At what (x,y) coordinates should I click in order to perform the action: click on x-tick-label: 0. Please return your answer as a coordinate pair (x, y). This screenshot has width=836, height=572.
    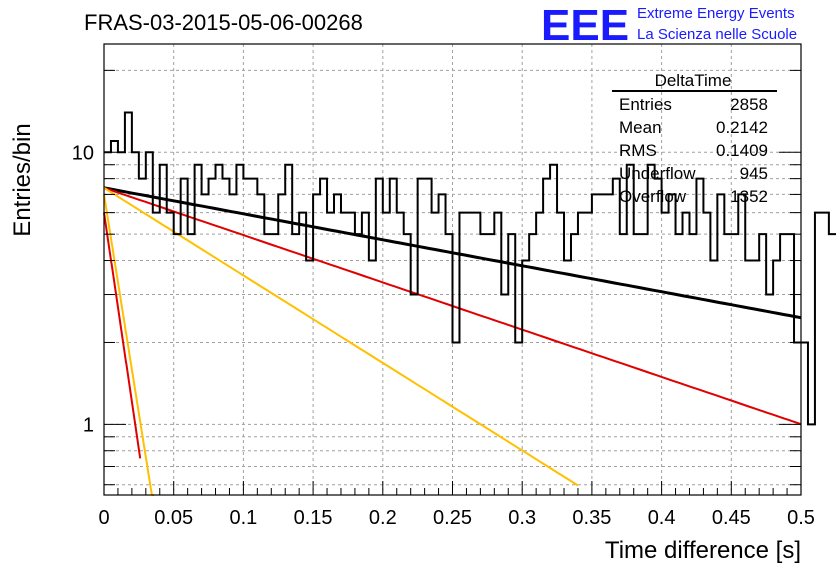
    Looking at the image, I should click on (103, 518).